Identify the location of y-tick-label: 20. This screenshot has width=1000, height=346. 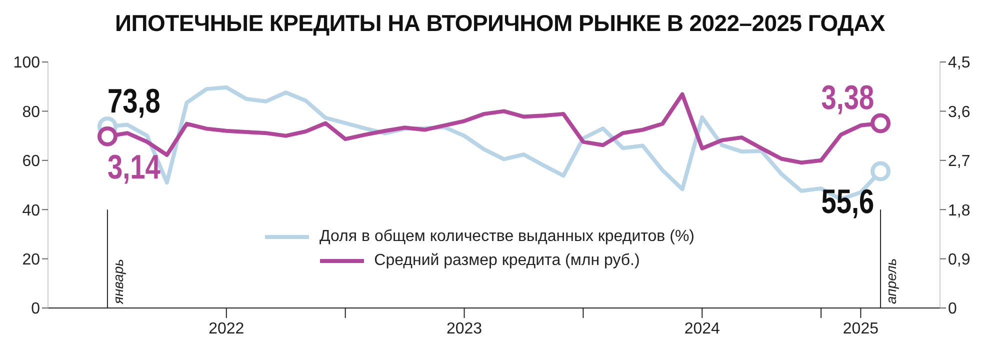
(31, 259).